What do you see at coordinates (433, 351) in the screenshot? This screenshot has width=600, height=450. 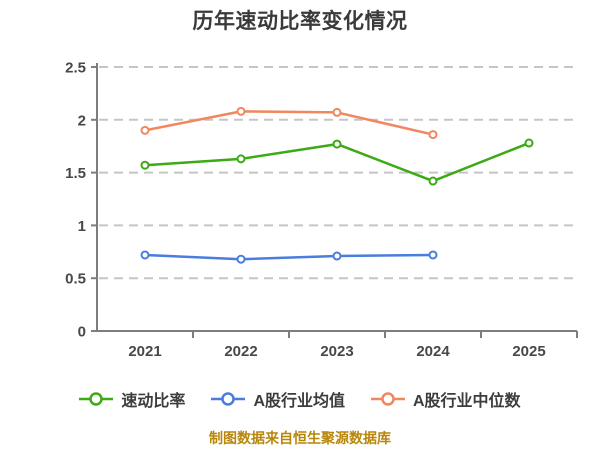 I see `x-tick-label: 2024` at bounding box center [433, 351].